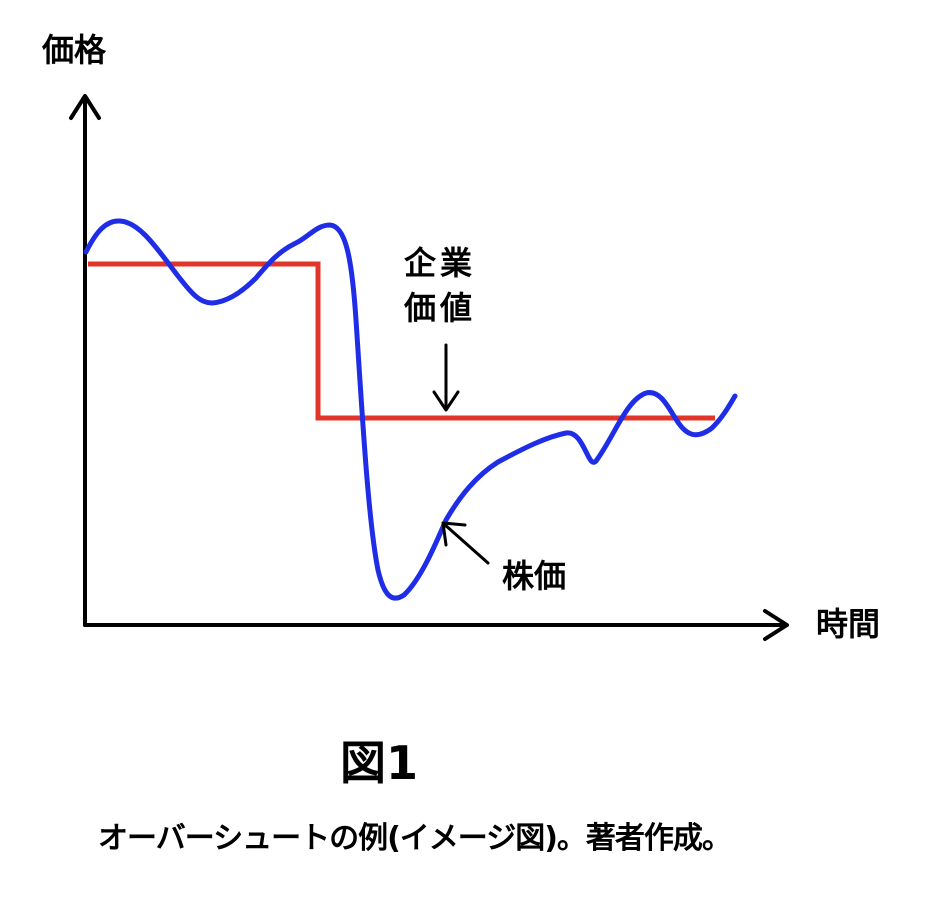 Image resolution: width=946 pixels, height=904 pixels. Describe the element at coordinates (415, 838) in the screenshot. I see `figure-caption: オーバーシュートの例(イメージ図)。著者作成。` at that location.